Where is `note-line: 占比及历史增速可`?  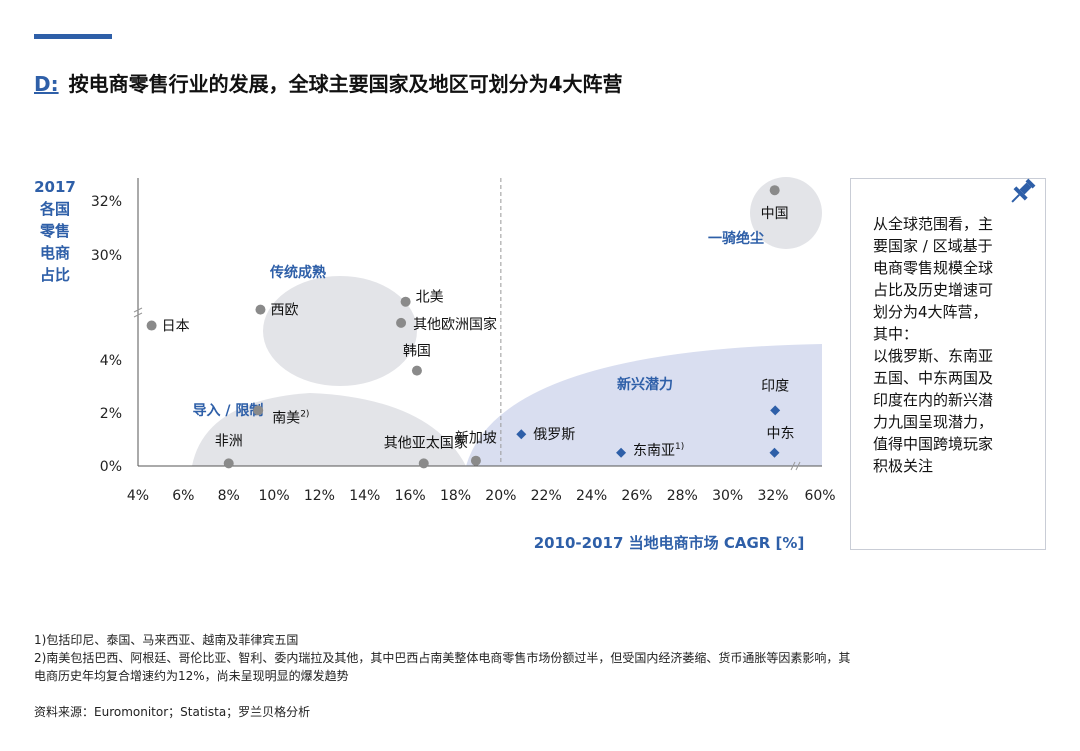
note-line: 占比及历史增速可 is located at coordinates (933, 290).